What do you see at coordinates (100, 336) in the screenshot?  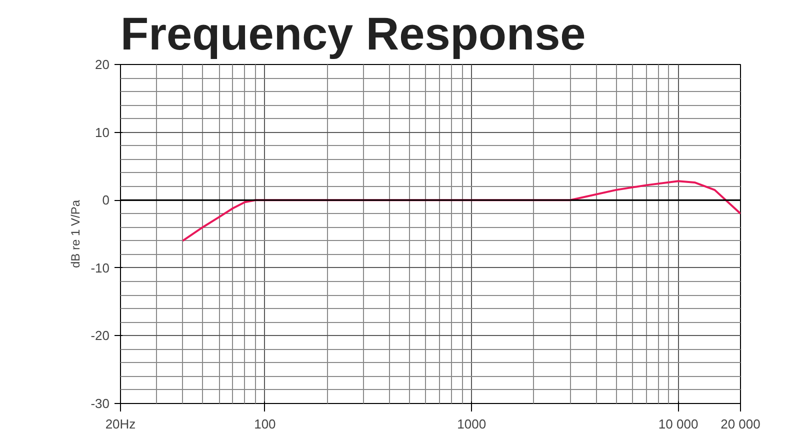 I see `y-tick-label: -20` at bounding box center [100, 336].